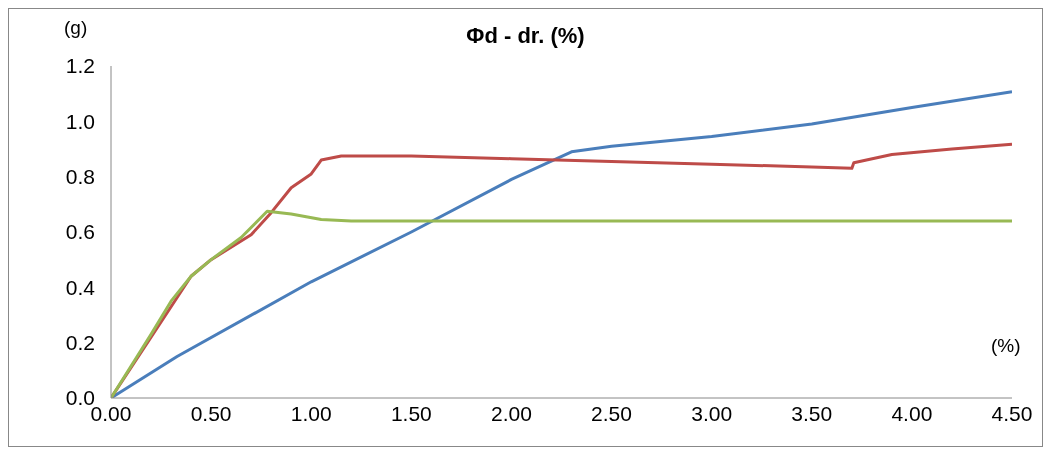  I want to click on x-tick-label: 1.50, so click(411, 413).